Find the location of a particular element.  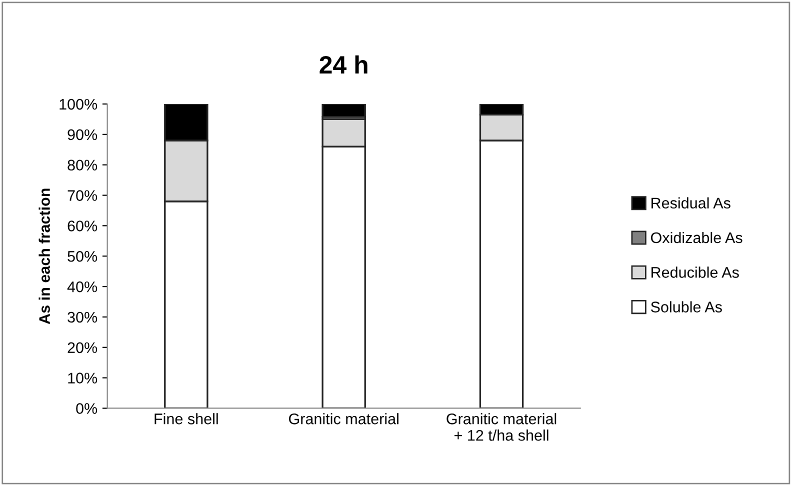

bar is located at coordinates (344, 111).